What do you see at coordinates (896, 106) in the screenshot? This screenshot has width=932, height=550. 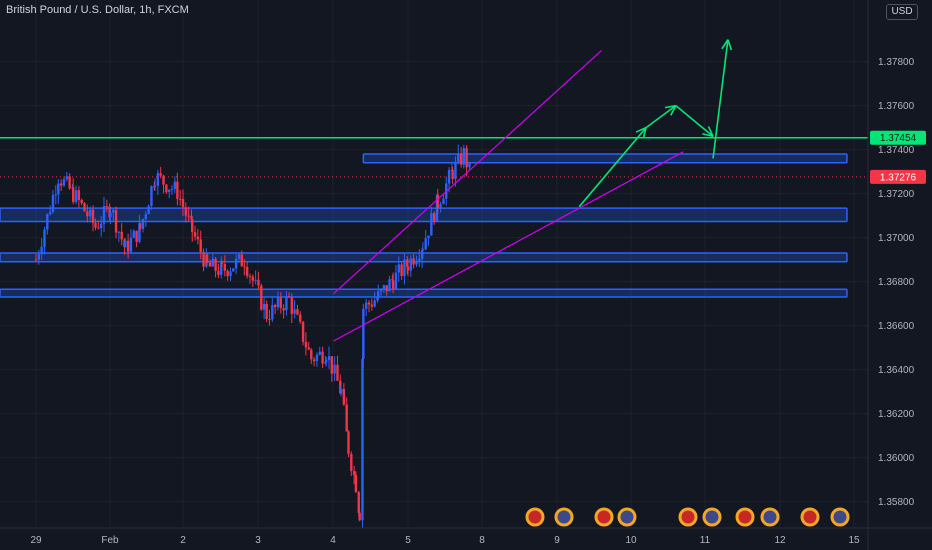 I see `price-tick-label: 1.37600` at bounding box center [896, 106].